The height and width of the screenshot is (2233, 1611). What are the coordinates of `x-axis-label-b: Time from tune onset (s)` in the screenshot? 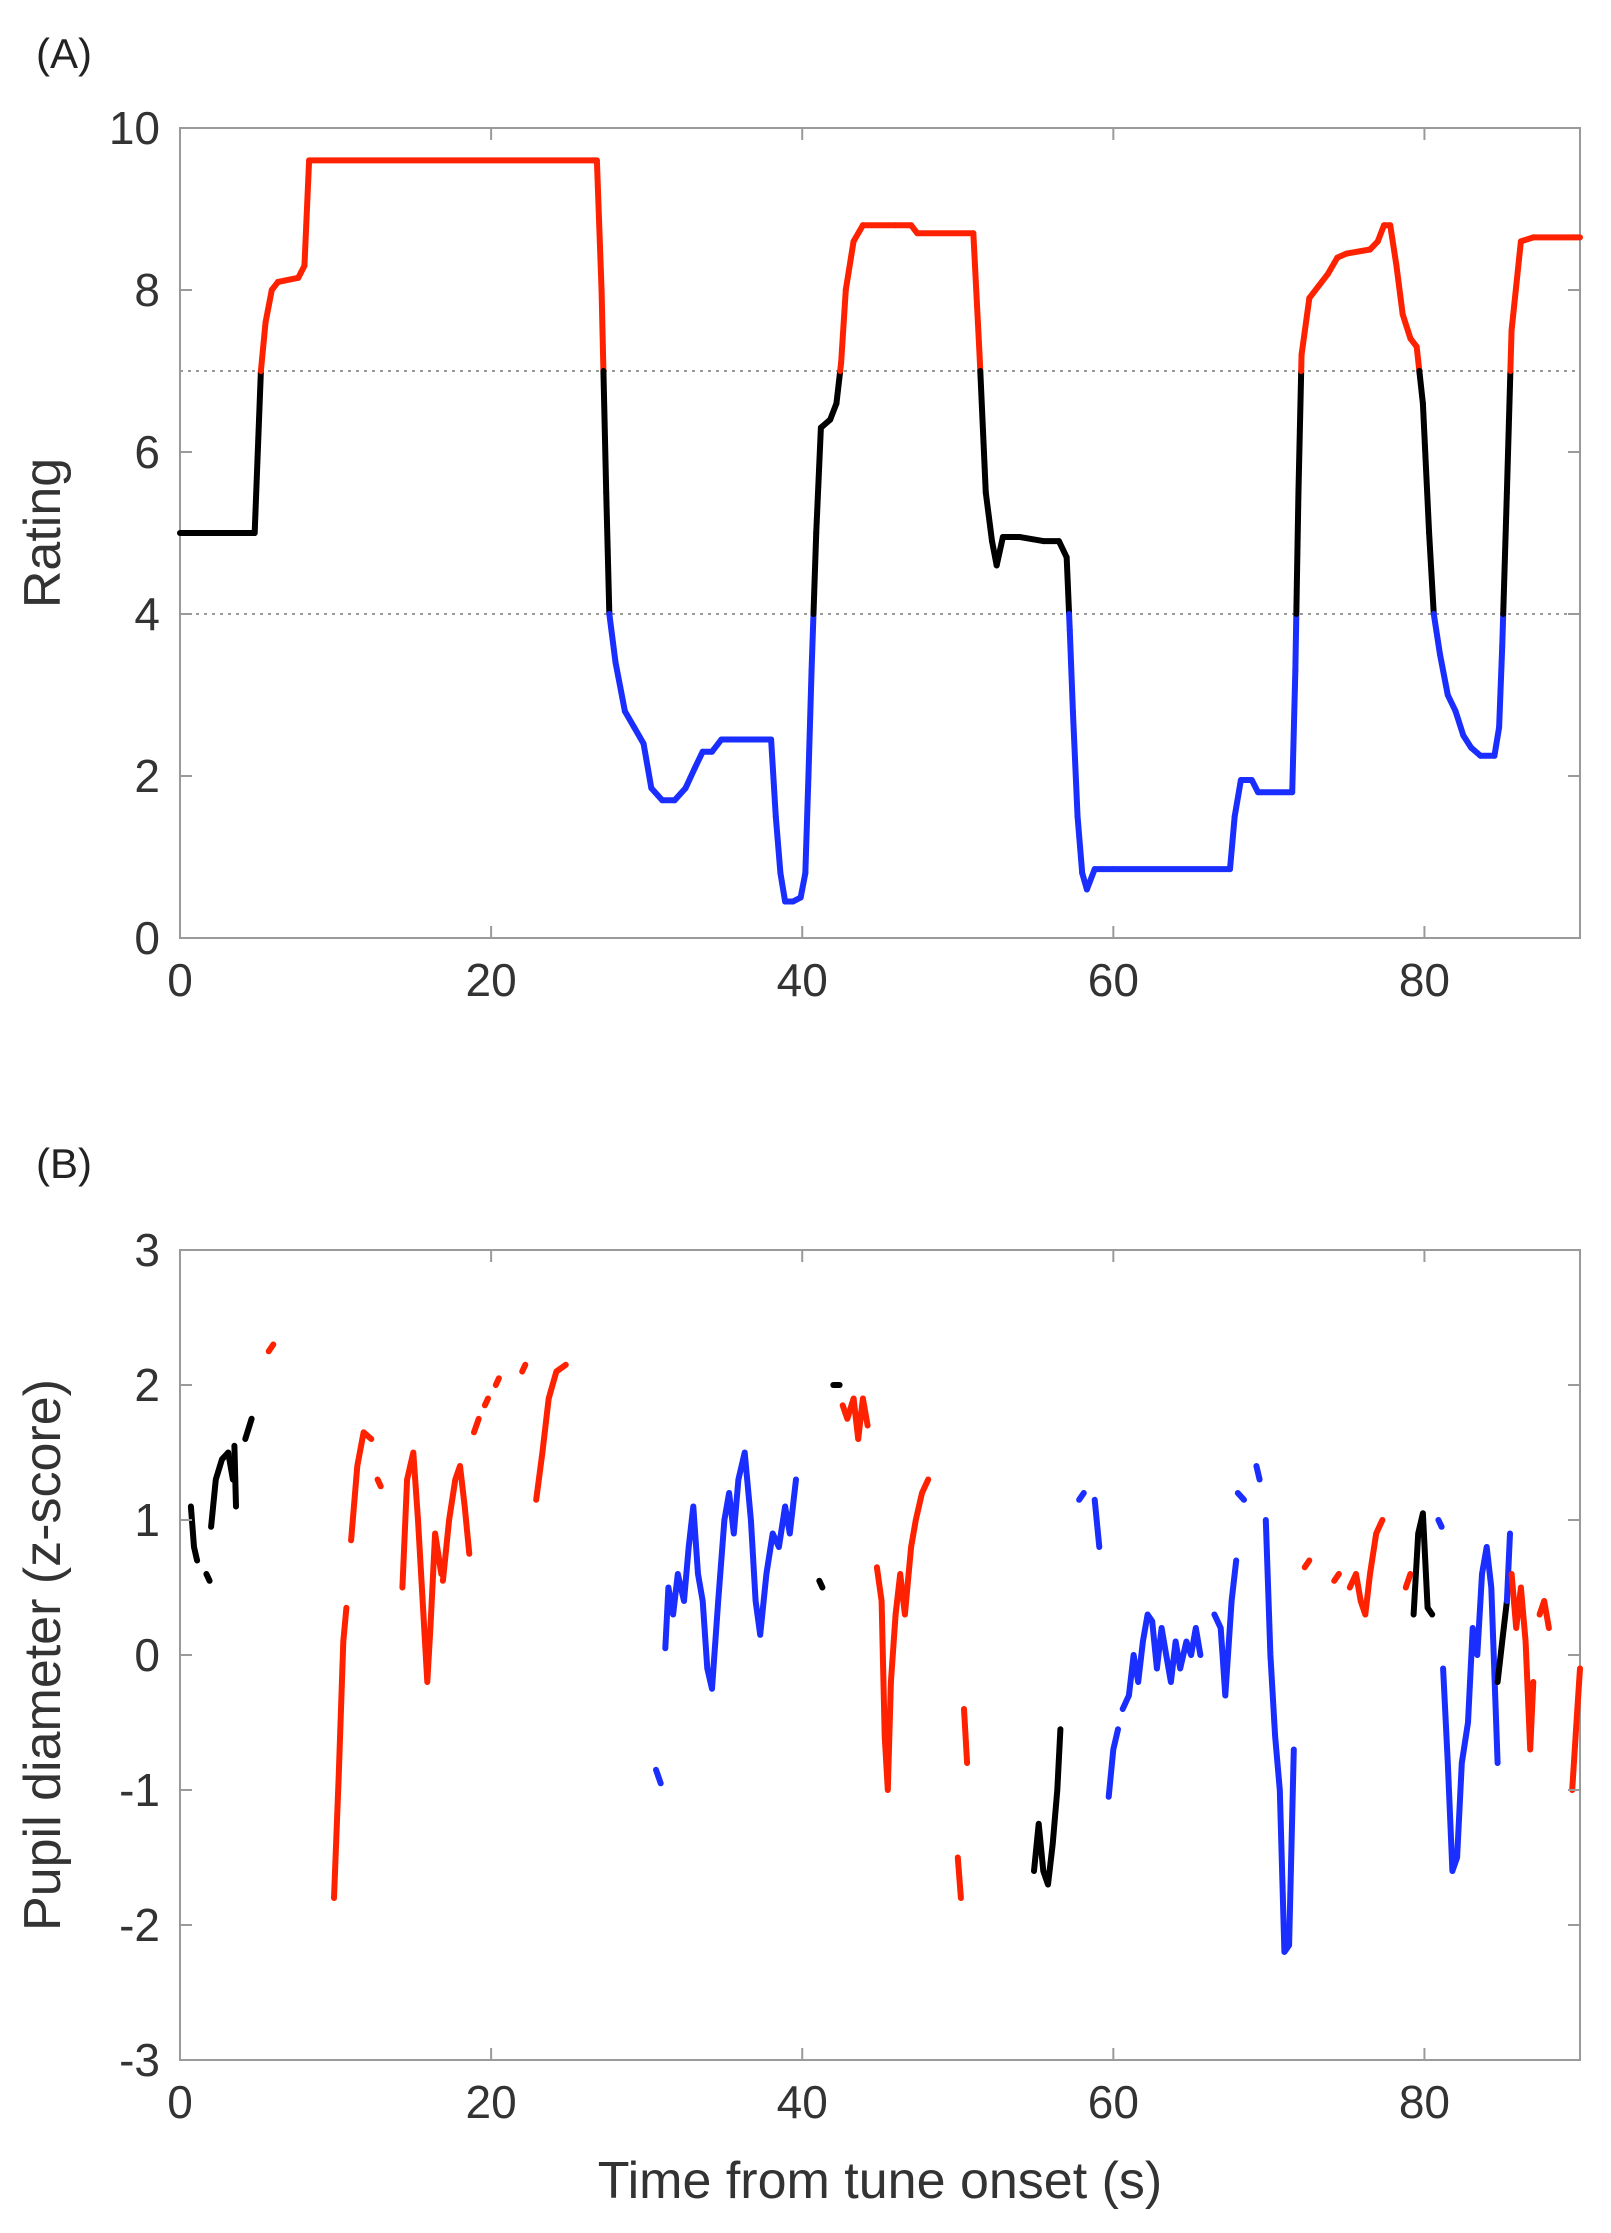 It's located at (880, 2181).